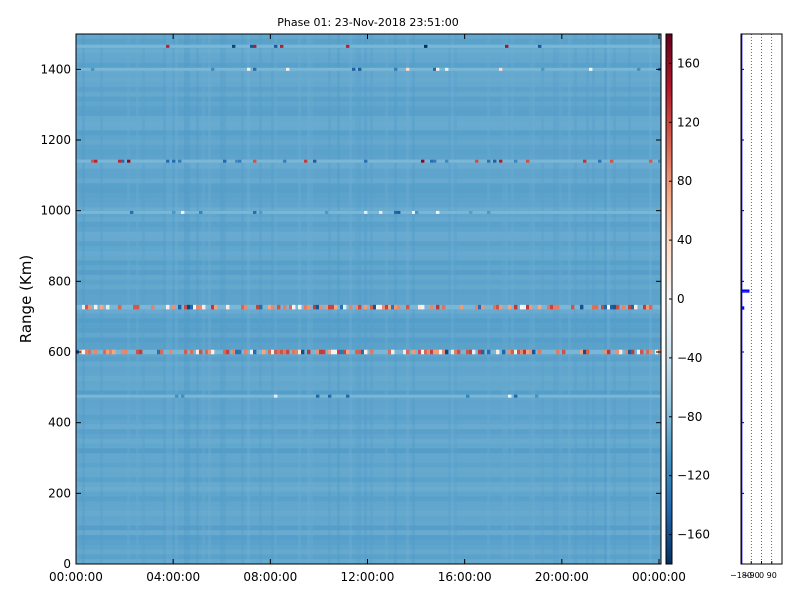  I want to click on x-tick-label: 00:00:00, so click(659, 577).